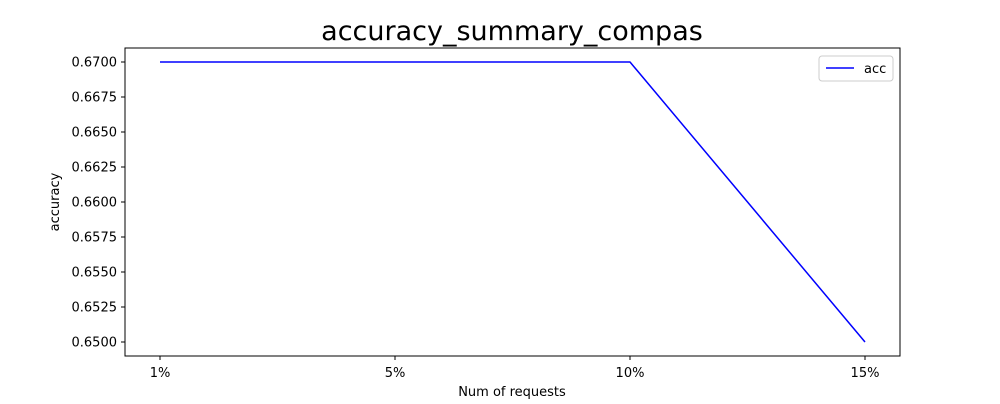  What do you see at coordinates (515, 368) in the screenshot?
I see `x-axis: 1% 5% 10% 15%` at bounding box center [515, 368].